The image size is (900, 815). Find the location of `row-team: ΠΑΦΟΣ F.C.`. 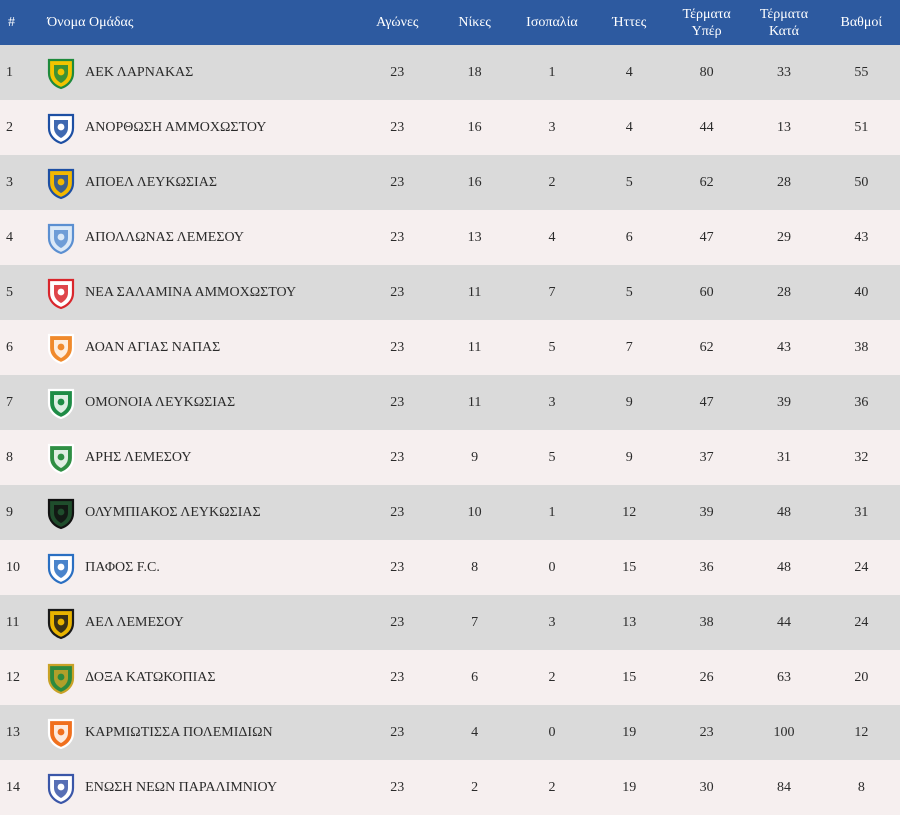

row-team: ΠΑΦΟΣ F.C. is located at coordinates (199, 567).